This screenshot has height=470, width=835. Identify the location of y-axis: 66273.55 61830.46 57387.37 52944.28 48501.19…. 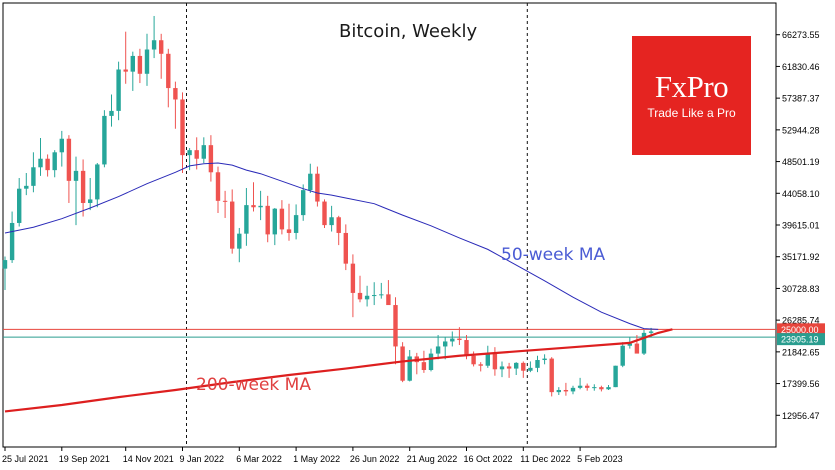
(798, 225).